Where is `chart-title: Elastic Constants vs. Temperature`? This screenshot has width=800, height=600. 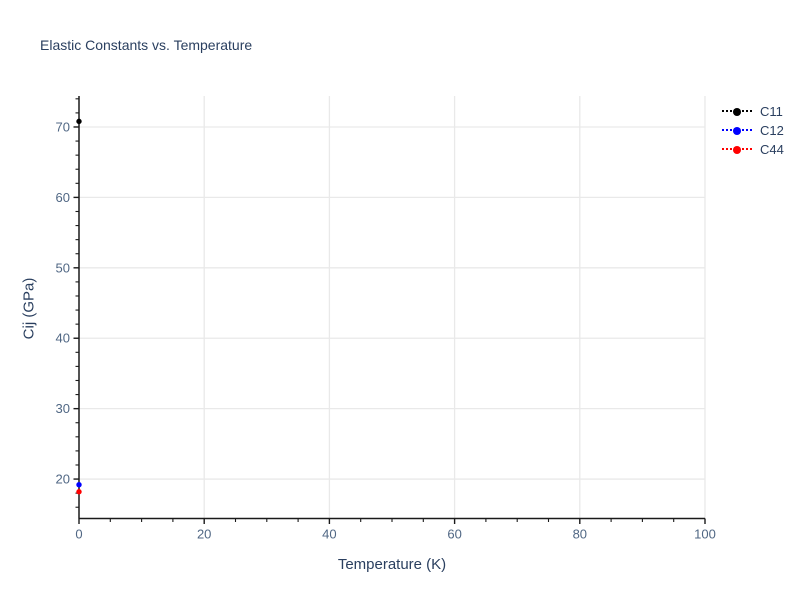
chart-title: Elastic Constants vs. Temperature is located at coordinates (146, 45).